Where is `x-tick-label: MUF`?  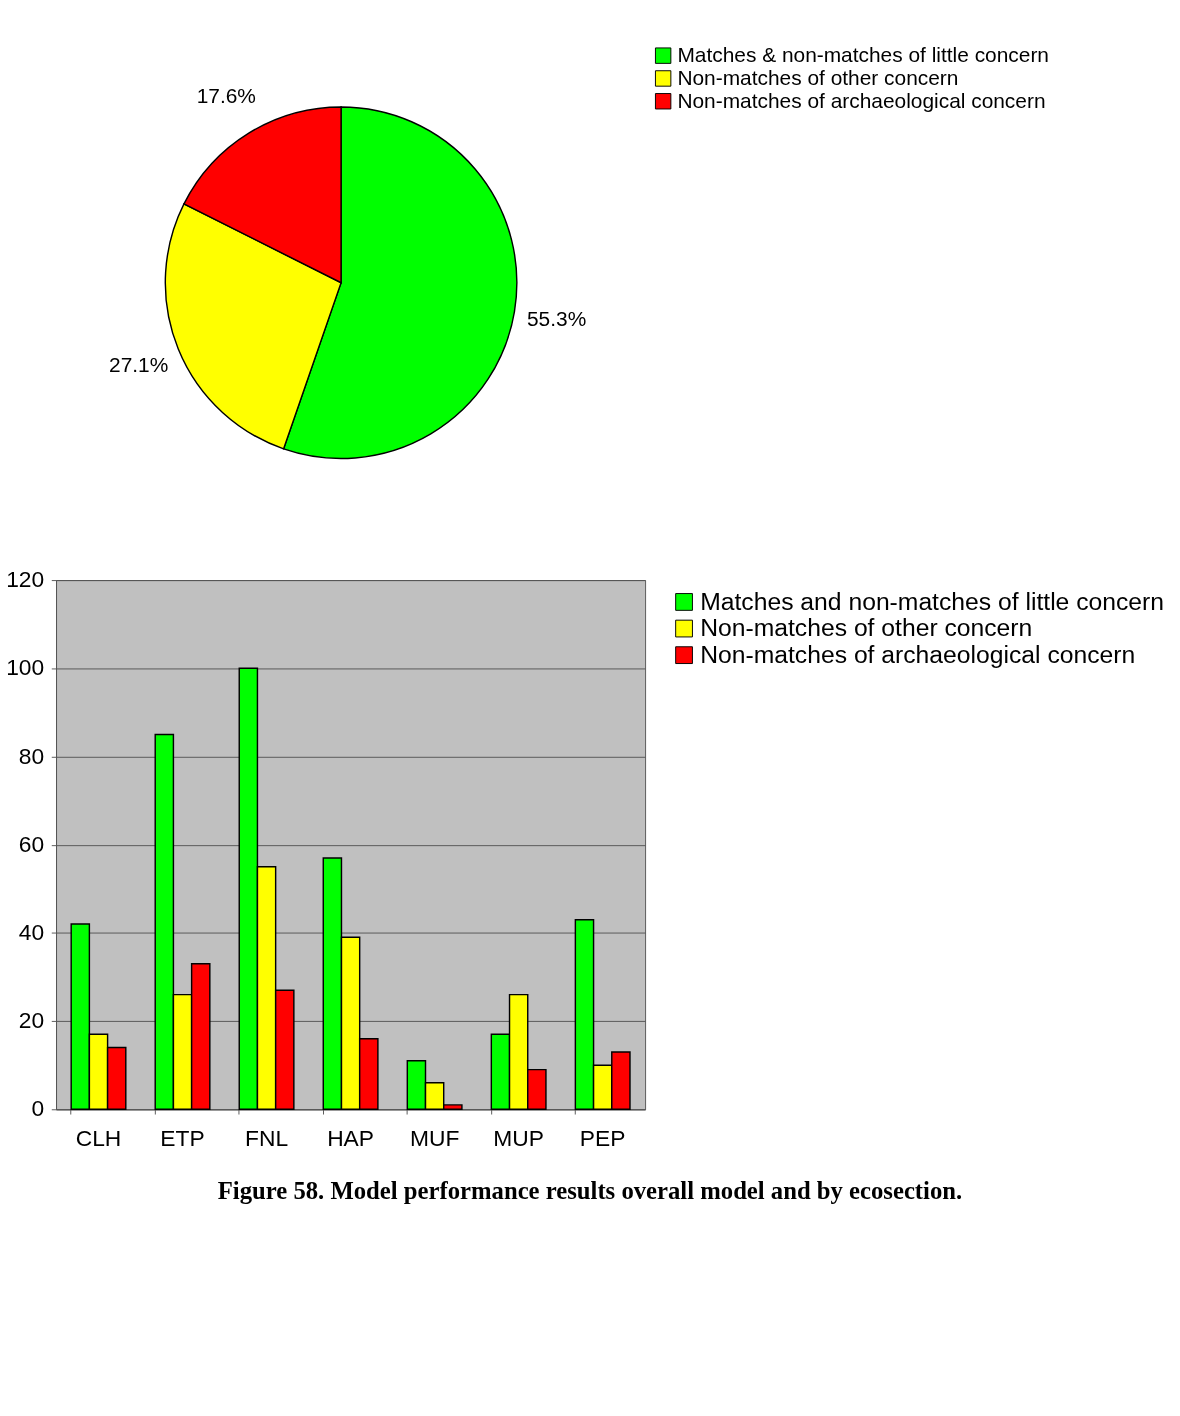
x-tick-label: MUF is located at coordinates (434, 1137).